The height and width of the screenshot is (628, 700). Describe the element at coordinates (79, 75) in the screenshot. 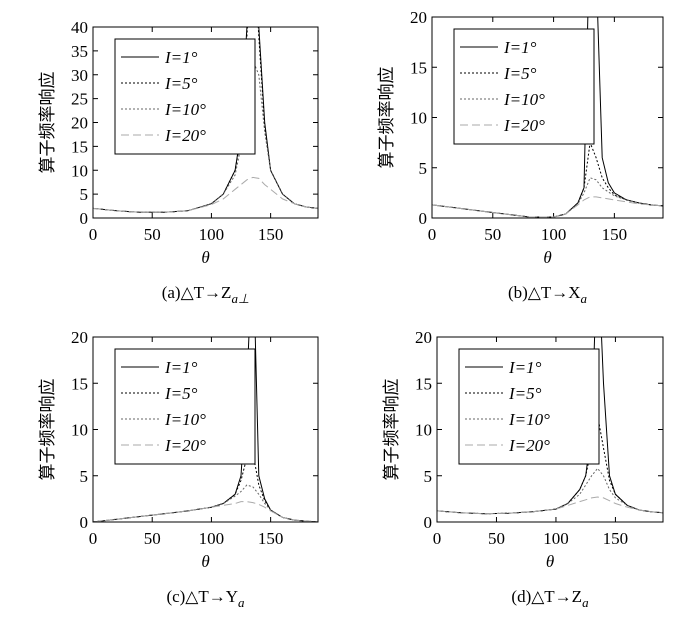

I see `y-tick-label: 30` at that location.